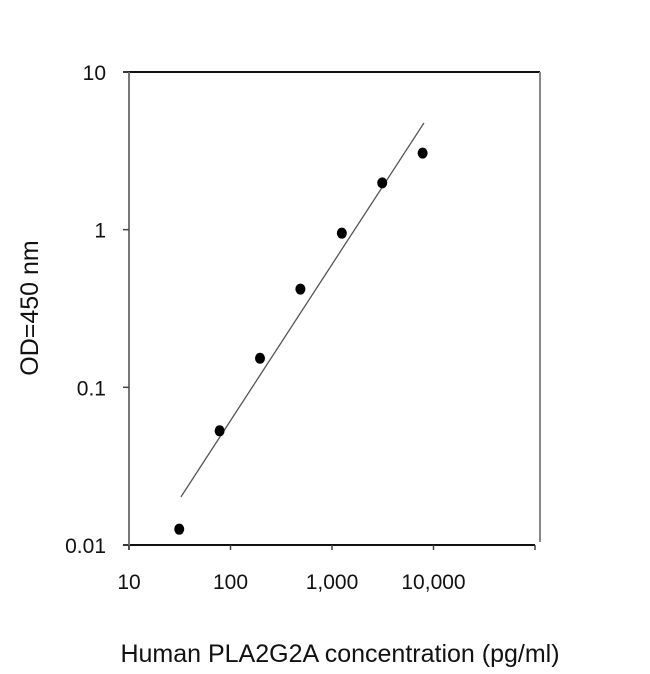  Describe the element at coordinates (30, 308) in the screenshot. I see `y-axis-title: OD=450 nm` at that location.